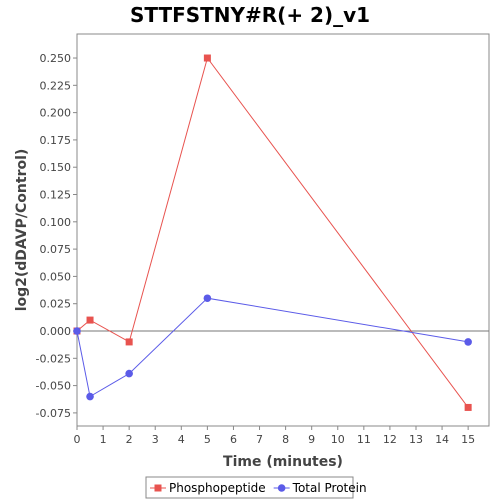 This screenshot has height=500, width=500. I want to click on y-tick-label: -0.075, so click(53, 413).